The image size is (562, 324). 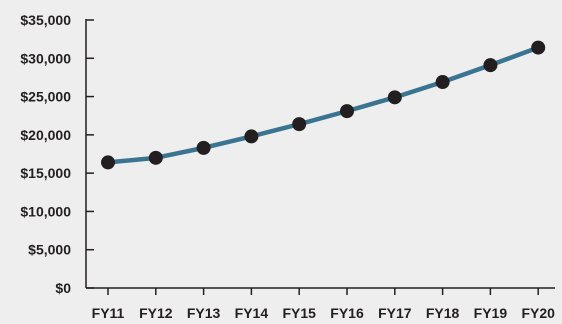 What do you see at coordinates (443, 313) in the screenshot?
I see `x-tick-label: FY18` at bounding box center [443, 313].